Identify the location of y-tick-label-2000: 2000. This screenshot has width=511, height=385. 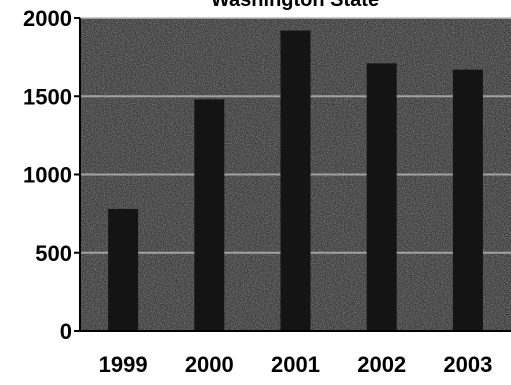
(47, 18).